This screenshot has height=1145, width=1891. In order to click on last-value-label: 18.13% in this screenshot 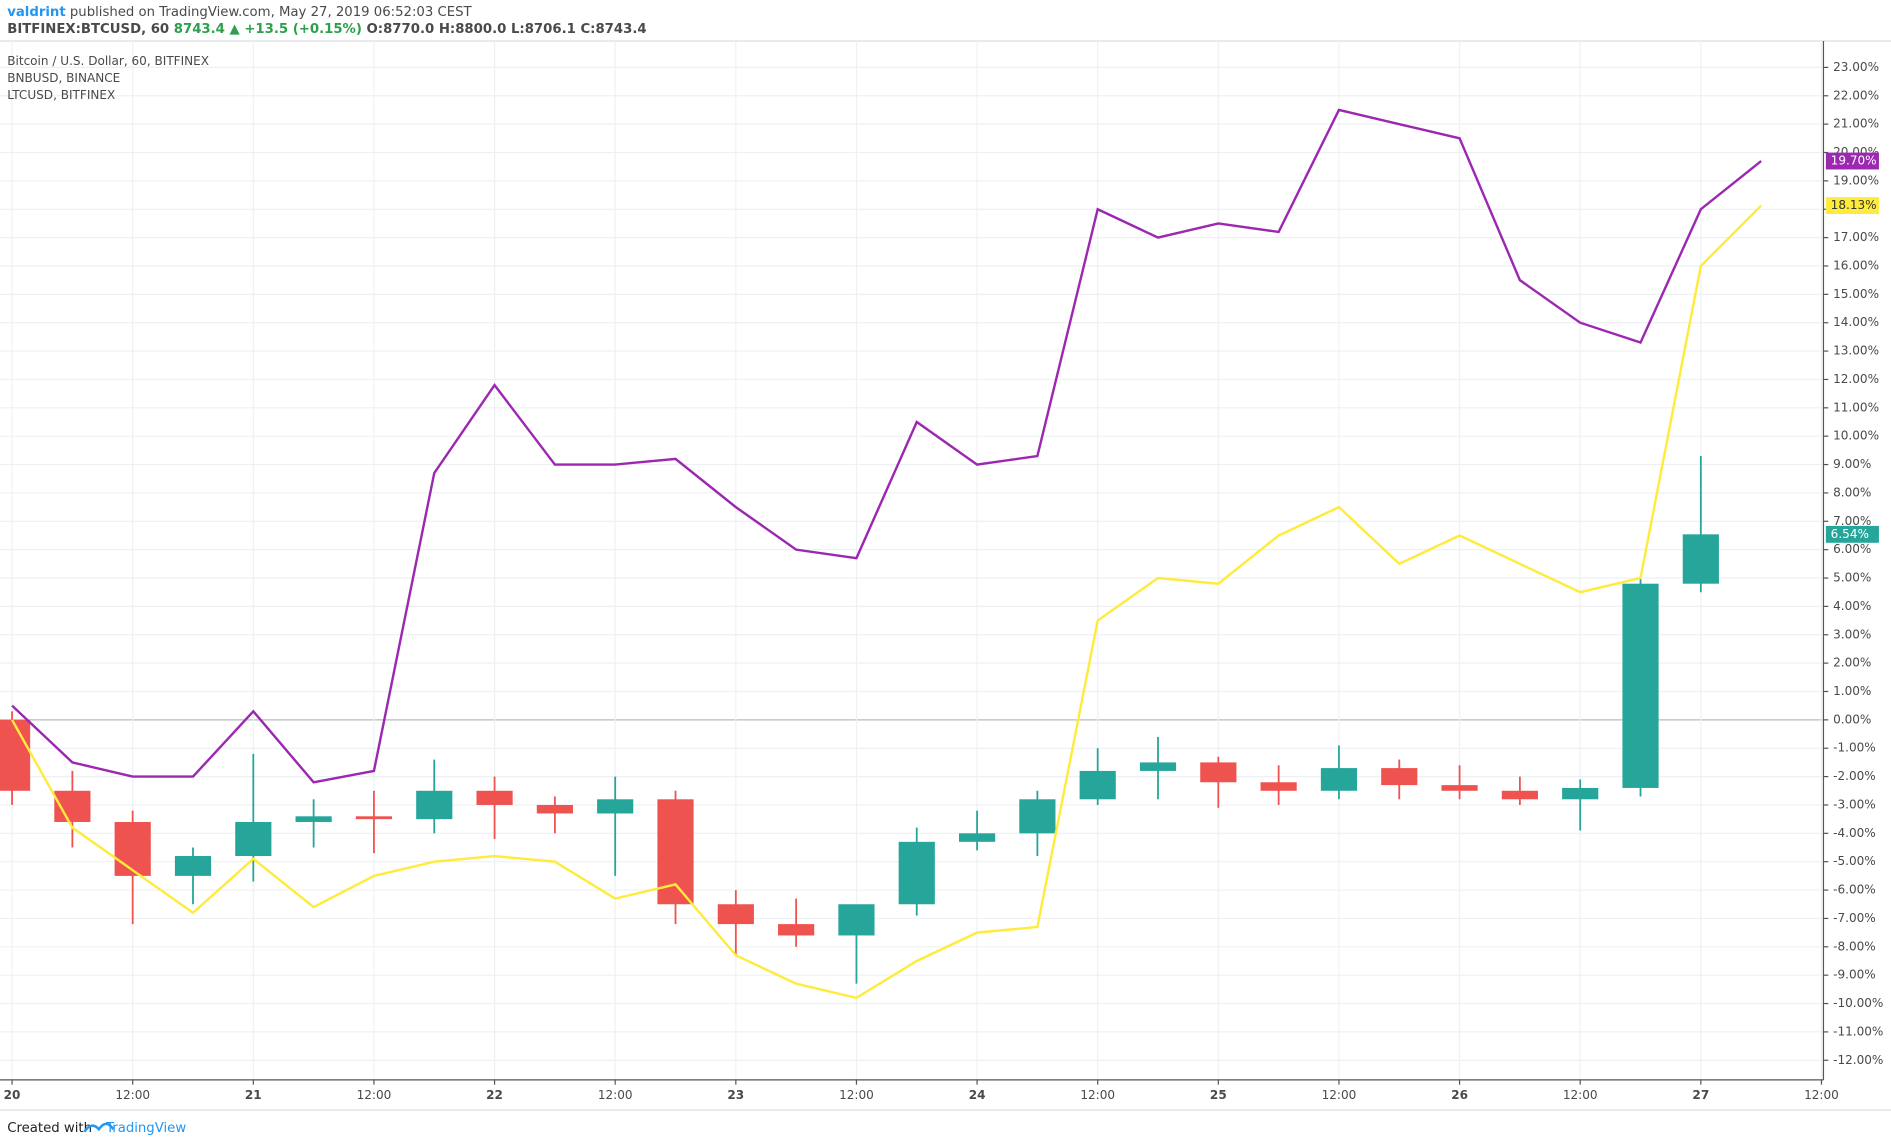, I will do `click(1854, 205)`.